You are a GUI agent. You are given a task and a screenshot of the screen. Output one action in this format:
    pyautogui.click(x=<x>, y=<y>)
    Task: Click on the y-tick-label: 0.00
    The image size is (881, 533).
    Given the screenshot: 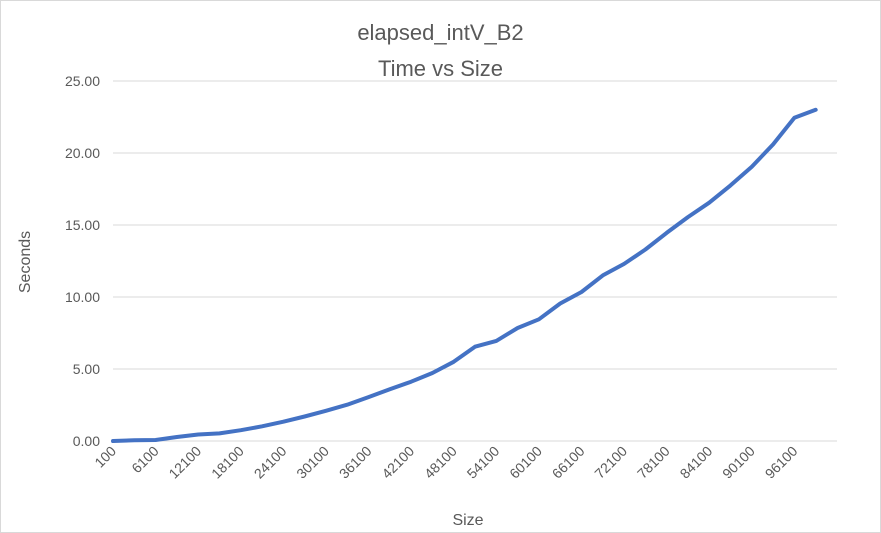 What is the action you would take?
    pyautogui.click(x=86, y=441)
    